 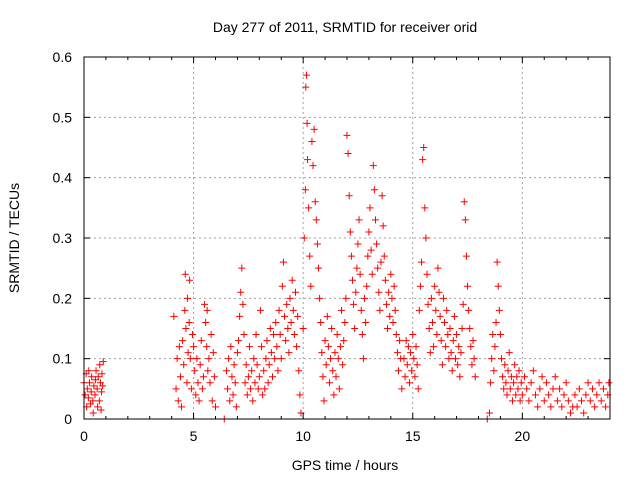 What do you see at coordinates (84, 436) in the screenshot?
I see `x-tick-label: 0` at bounding box center [84, 436].